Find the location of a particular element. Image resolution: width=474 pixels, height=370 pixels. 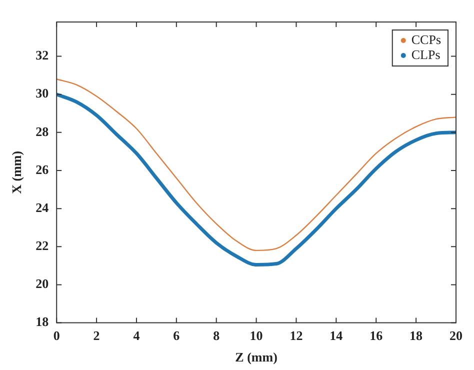

x-tick-label: 12 is located at coordinates (296, 335).